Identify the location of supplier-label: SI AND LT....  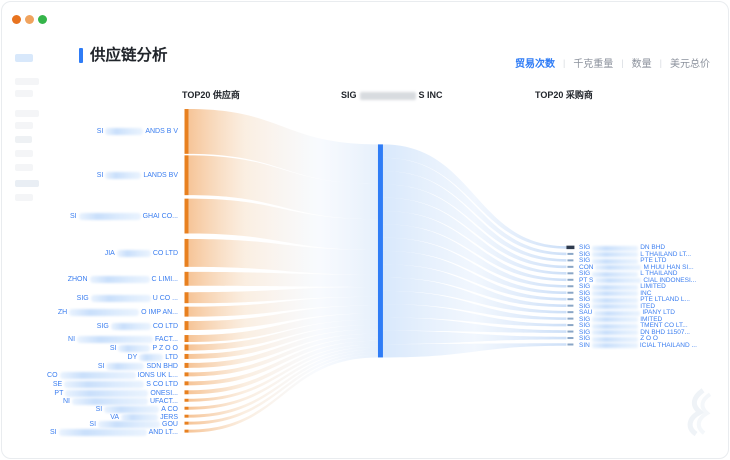
(114, 432).